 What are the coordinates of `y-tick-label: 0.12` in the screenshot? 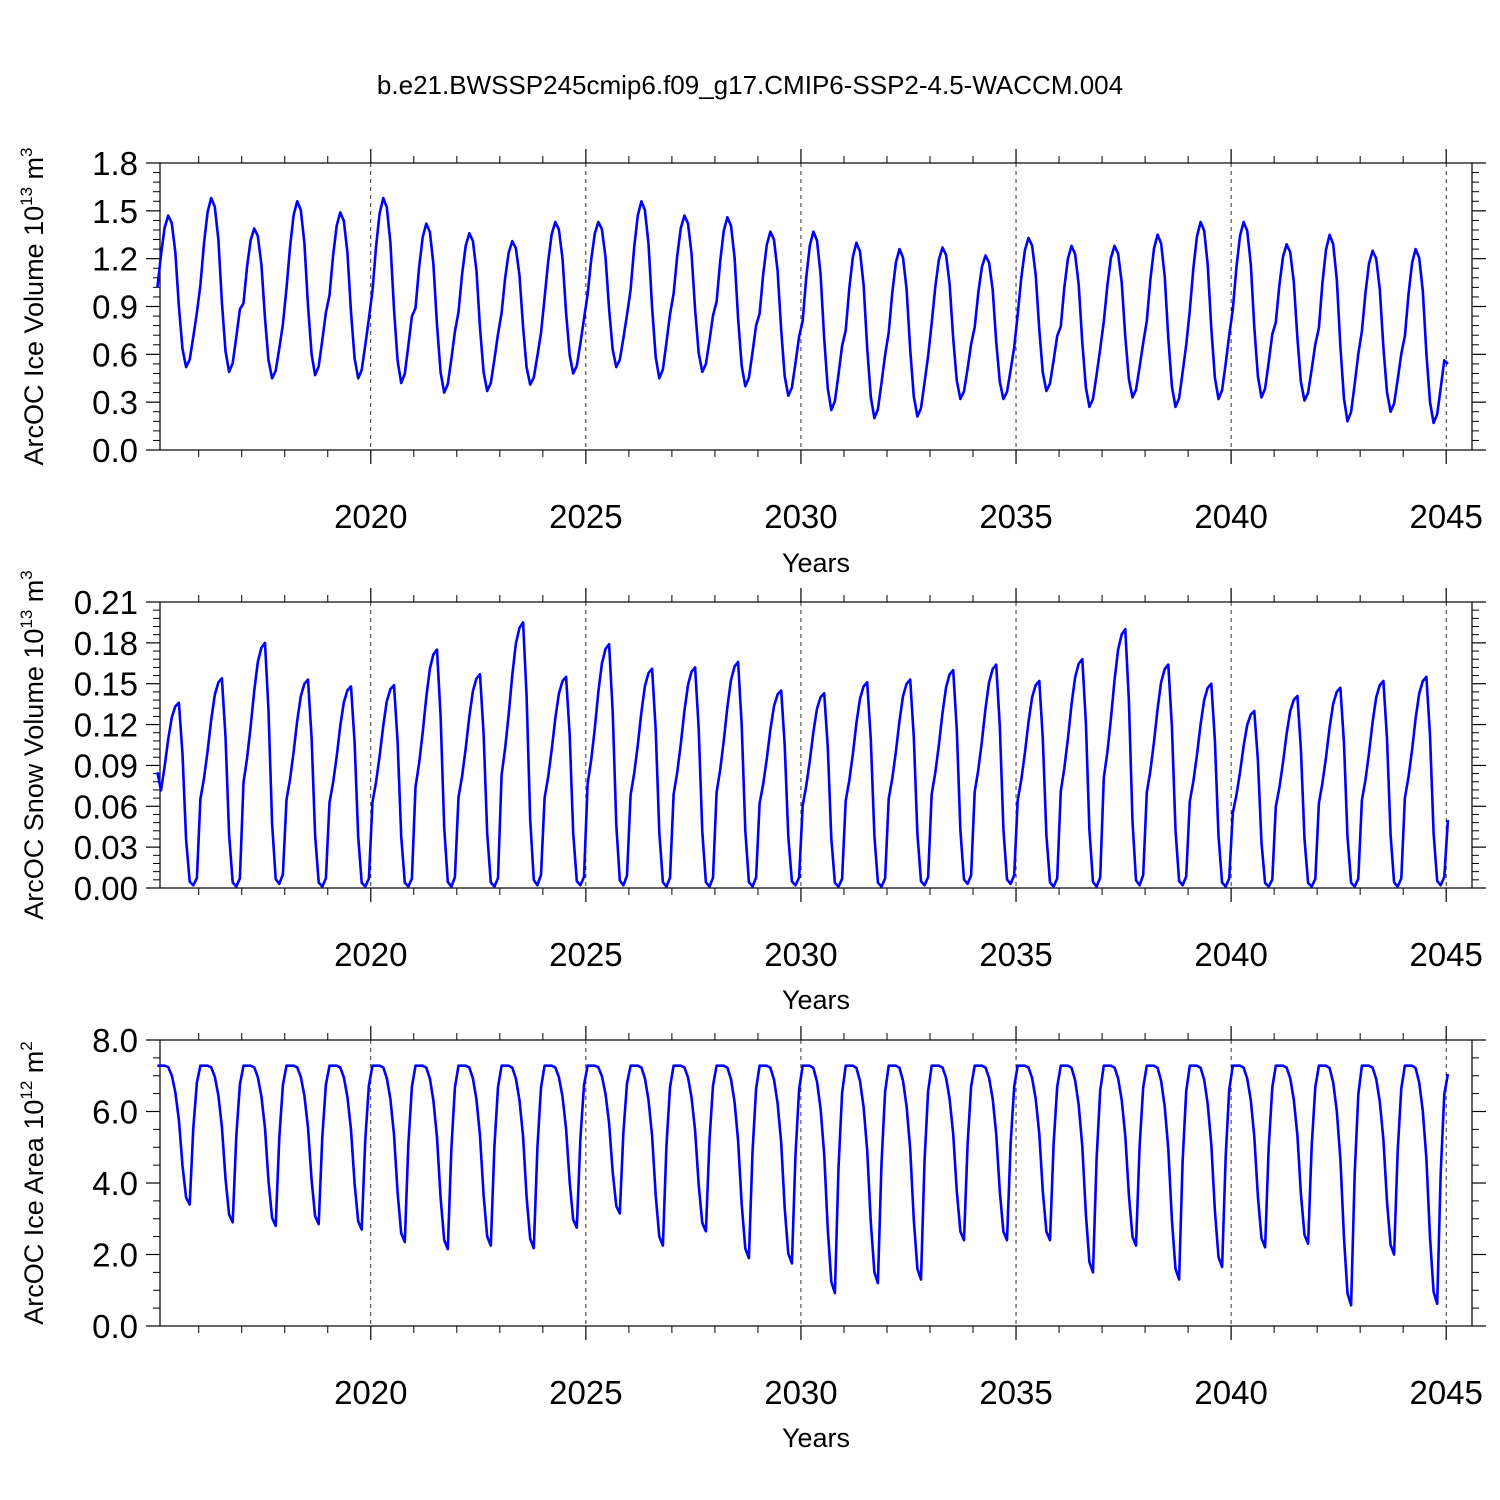 It's located at (106, 725).